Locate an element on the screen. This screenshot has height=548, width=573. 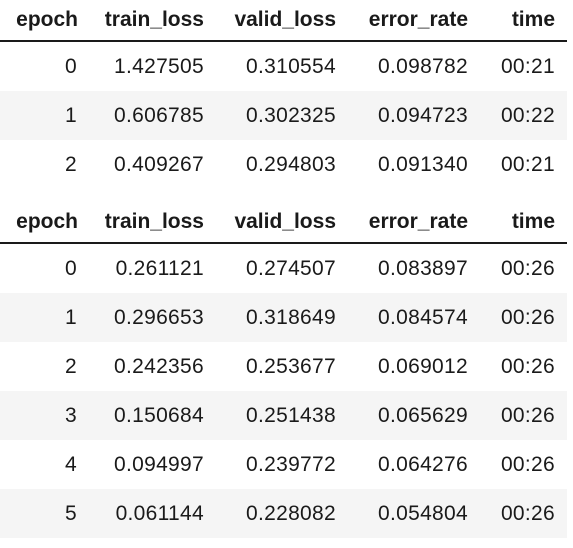
table-row: 3 0.150684 0.251438 0.065629 00:26 is located at coordinates (283, 415).